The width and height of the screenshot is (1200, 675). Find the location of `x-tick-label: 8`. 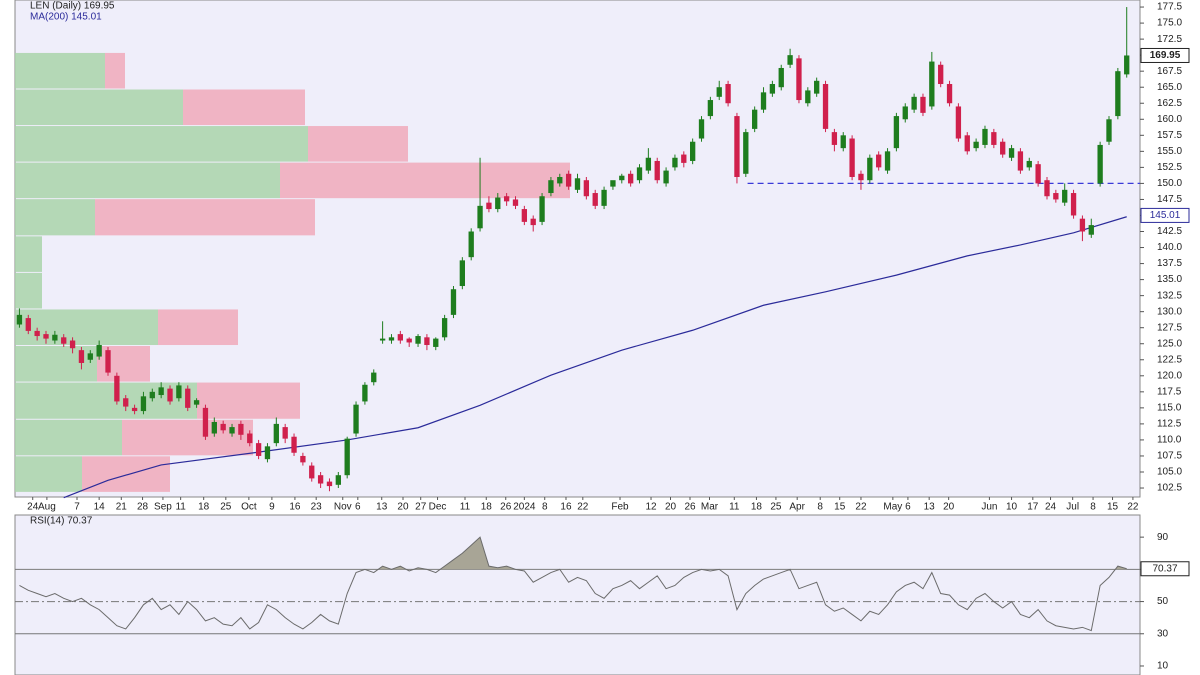

x-tick-label: 8 is located at coordinates (820, 507).